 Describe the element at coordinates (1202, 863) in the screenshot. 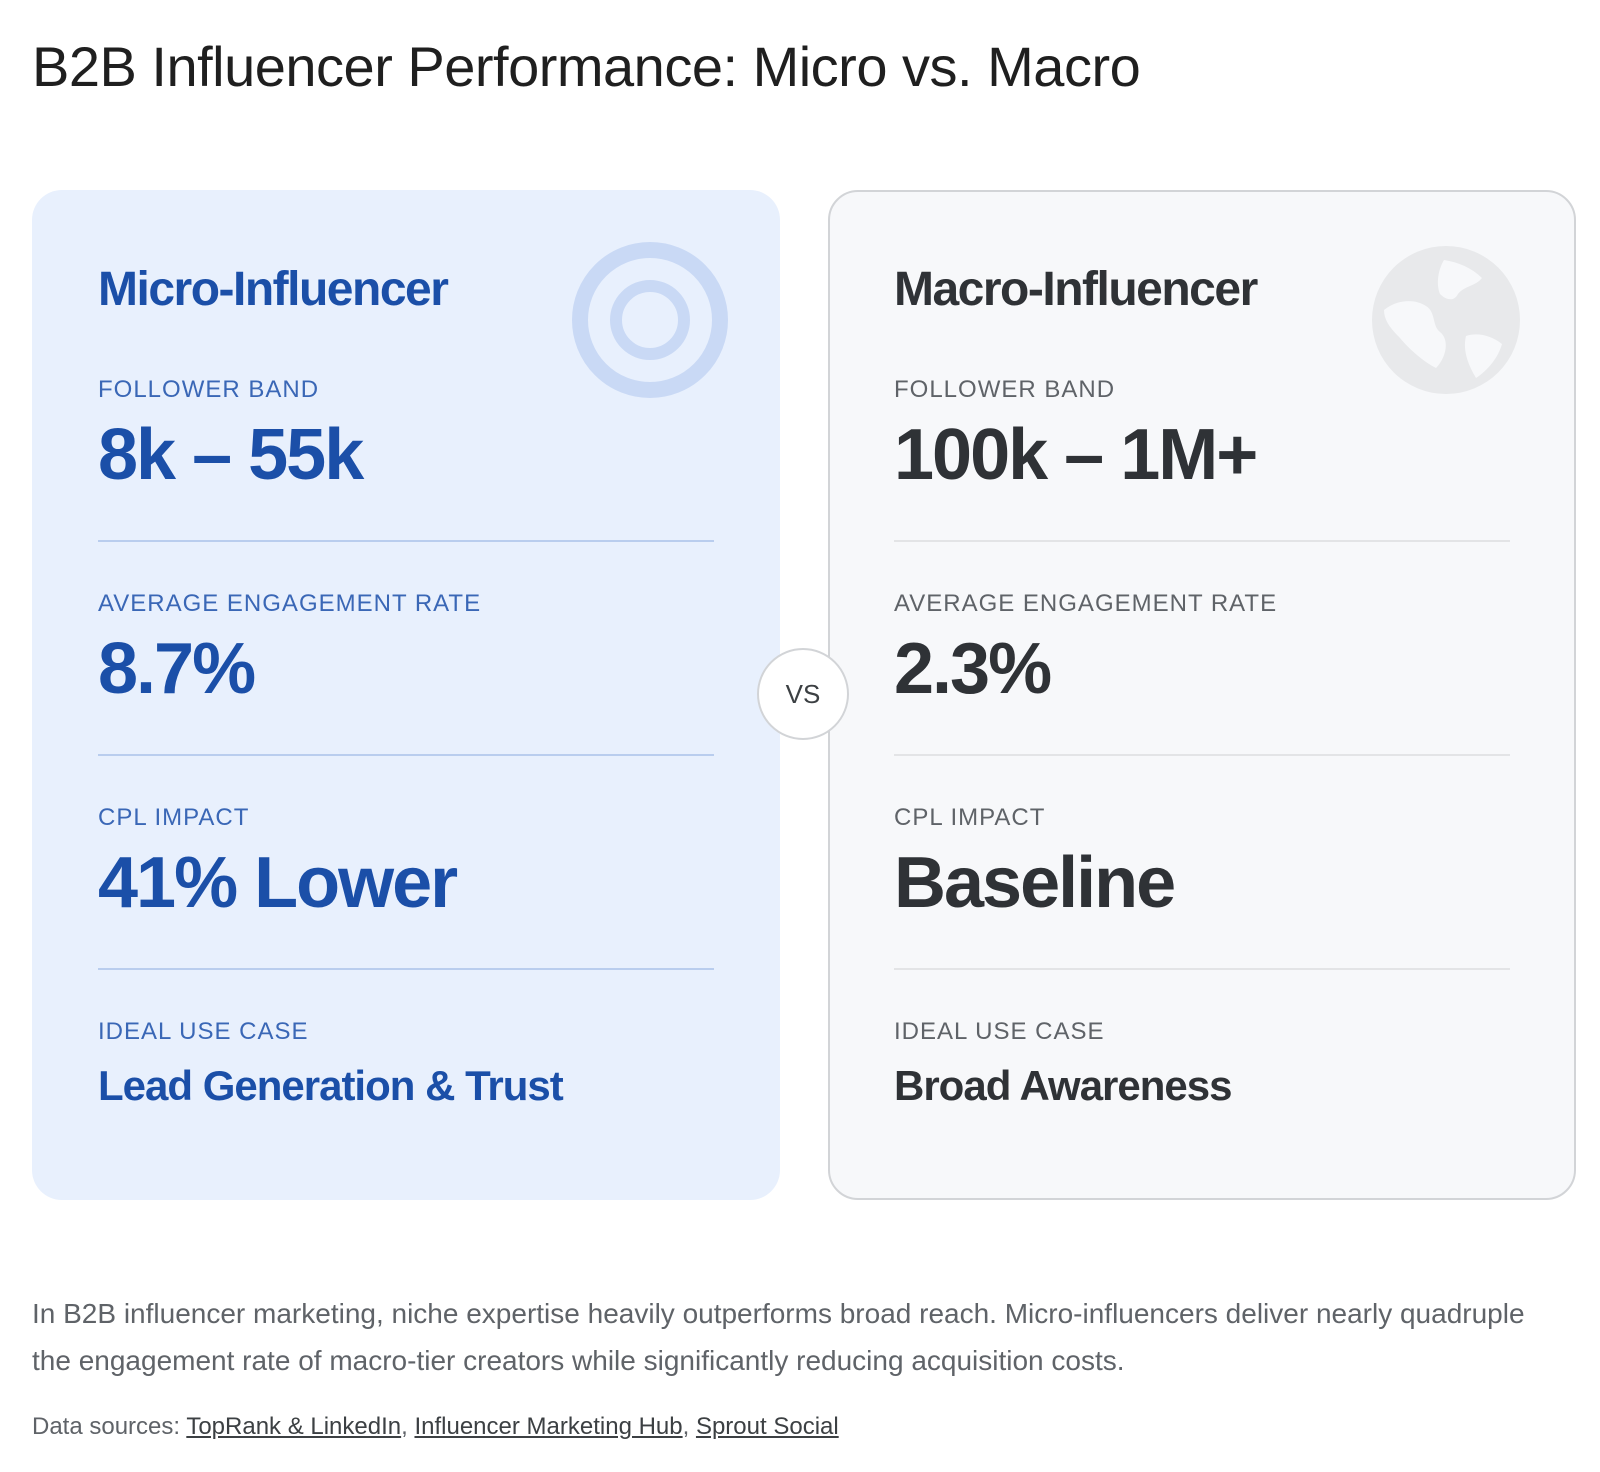

I see `metric-cpl-impact: CPL IMPACT Baseline` at that location.